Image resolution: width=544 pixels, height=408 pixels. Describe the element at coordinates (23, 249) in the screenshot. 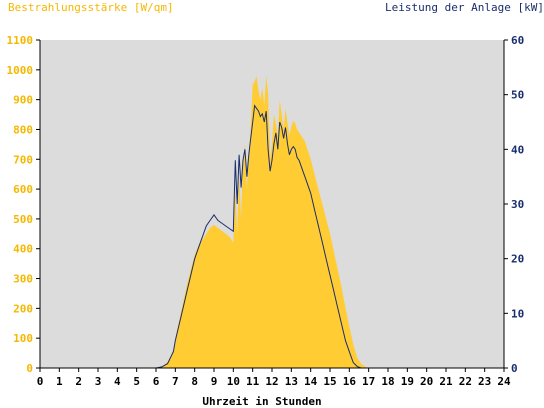

I see `left-tick-label: 400` at that location.